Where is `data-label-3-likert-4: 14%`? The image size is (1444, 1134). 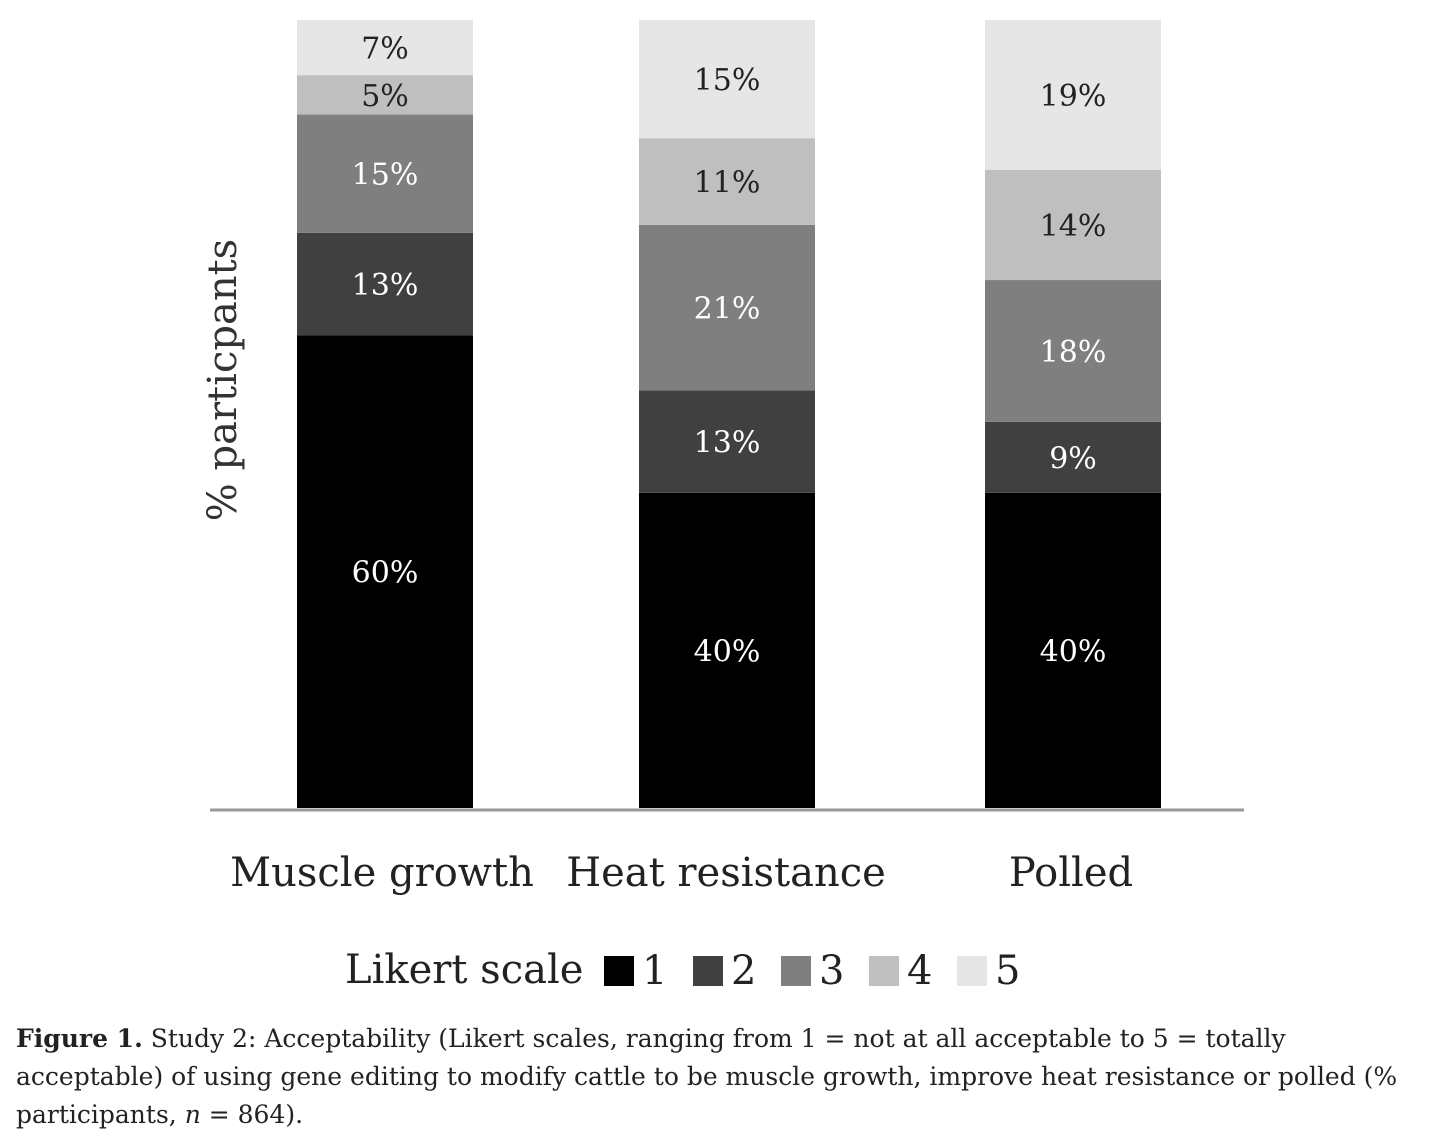 data-label-3-likert-4: 14% is located at coordinates (1073, 226).